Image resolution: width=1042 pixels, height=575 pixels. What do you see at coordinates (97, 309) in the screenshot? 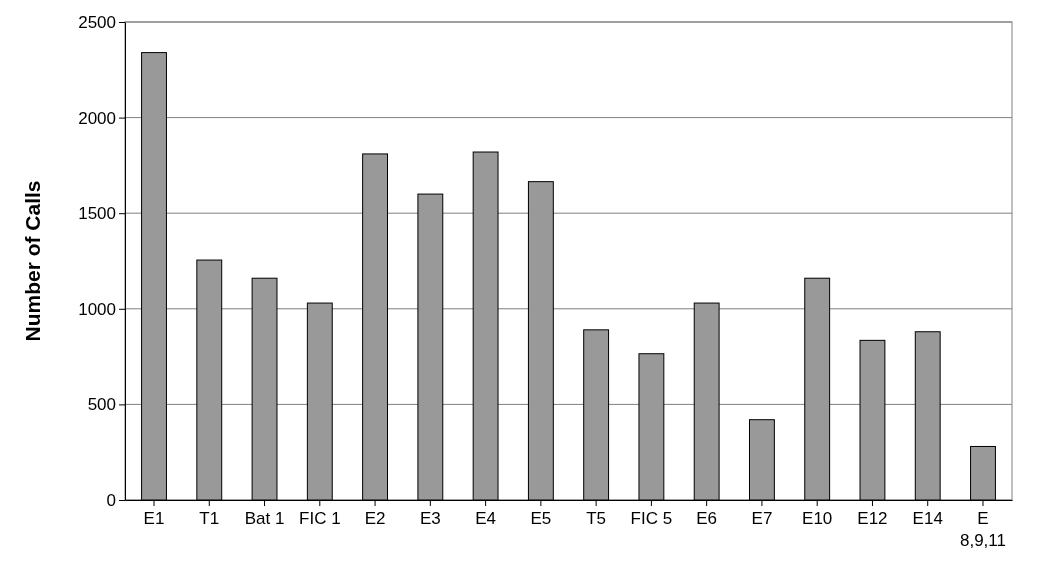
I see `y-tick-label: 1000` at bounding box center [97, 309].